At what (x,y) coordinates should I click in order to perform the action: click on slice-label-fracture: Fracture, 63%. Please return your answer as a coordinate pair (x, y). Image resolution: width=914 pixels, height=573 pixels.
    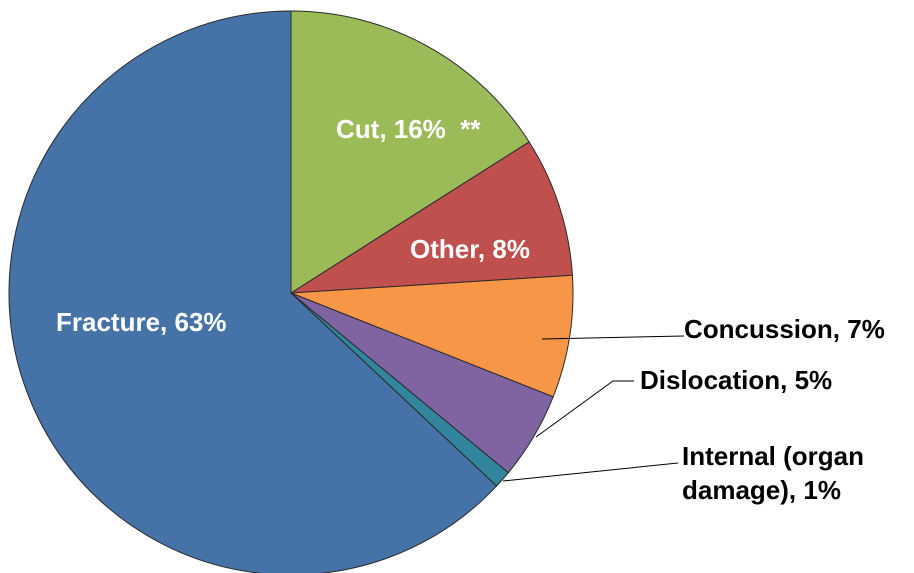
    Looking at the image, I should click on (141, 322).